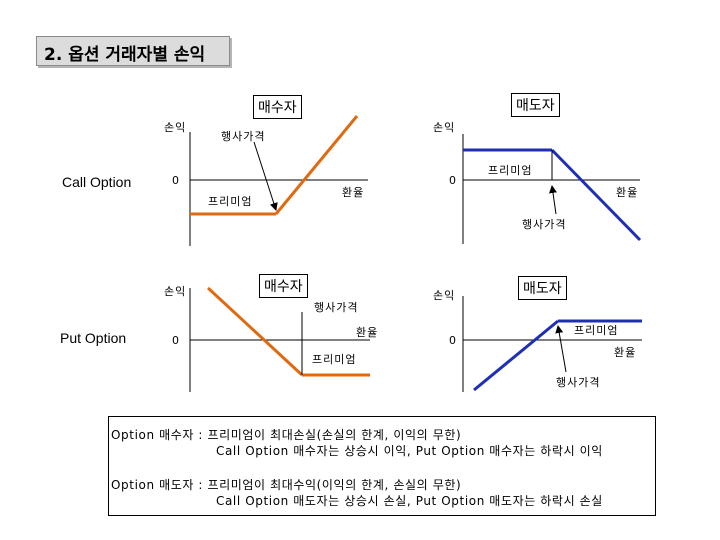  Describe the element at coordinates (175, 127) in the screenshot. I see `call-buyer-y-label: 손익` at that location.